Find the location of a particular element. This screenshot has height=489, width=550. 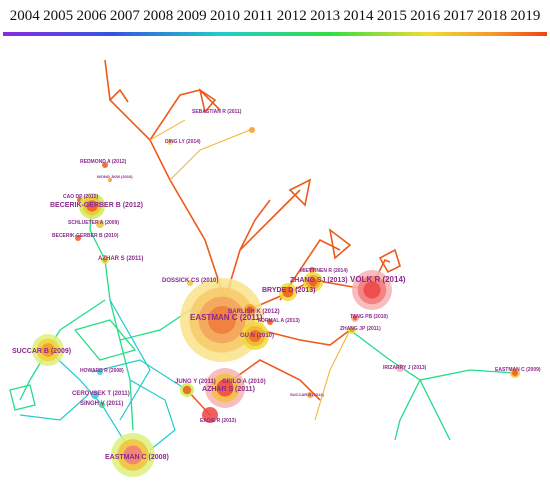

node-label: IRIZARRY J (2013) is located at coordinates (405, 368).